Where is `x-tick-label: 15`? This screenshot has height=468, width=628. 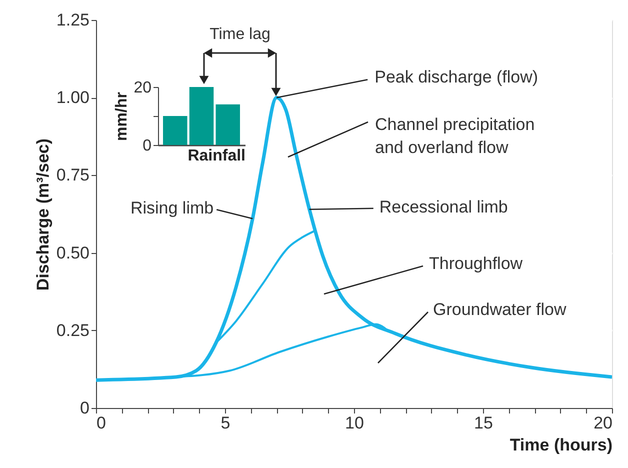
x-tick-label: 15 is located at coordinates (483, 423).